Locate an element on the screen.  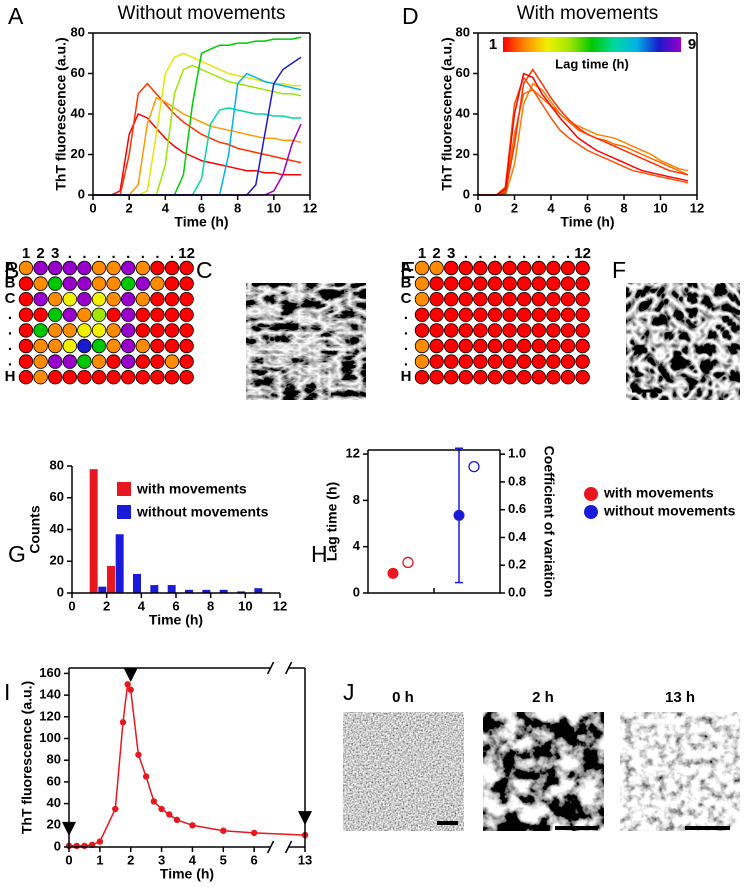
y-tick-label: 140 is located at coordinates (50, 694).